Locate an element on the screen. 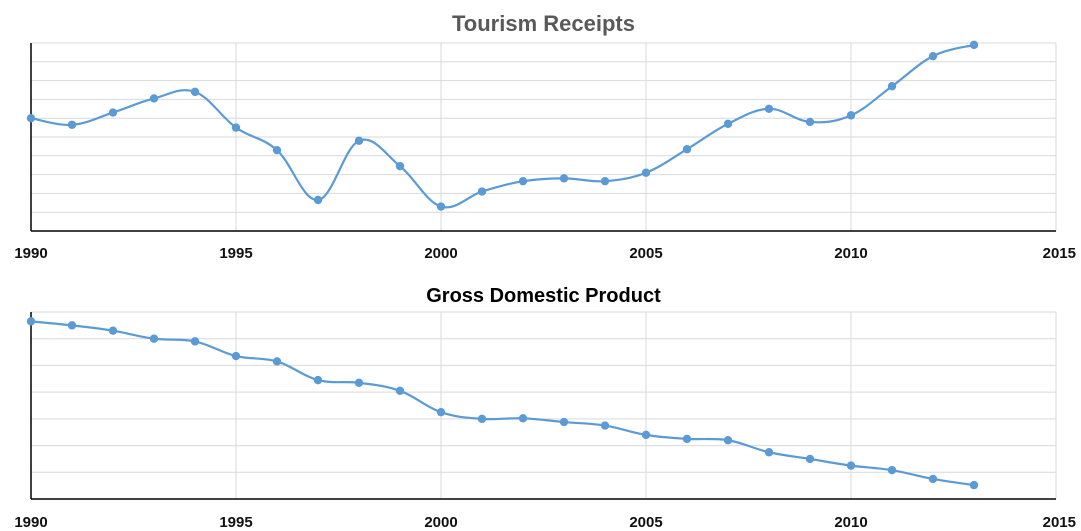 The height and width of the screenshot is (531, 1081). chart-title: Gross Domestic Product is located at coordinates (543, 296).